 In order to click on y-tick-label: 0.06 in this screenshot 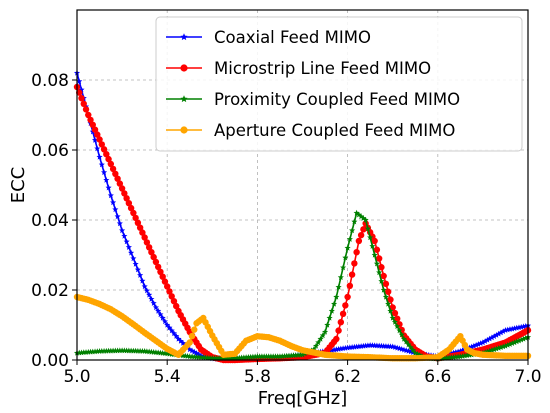, I will do `click(50, 151)`.